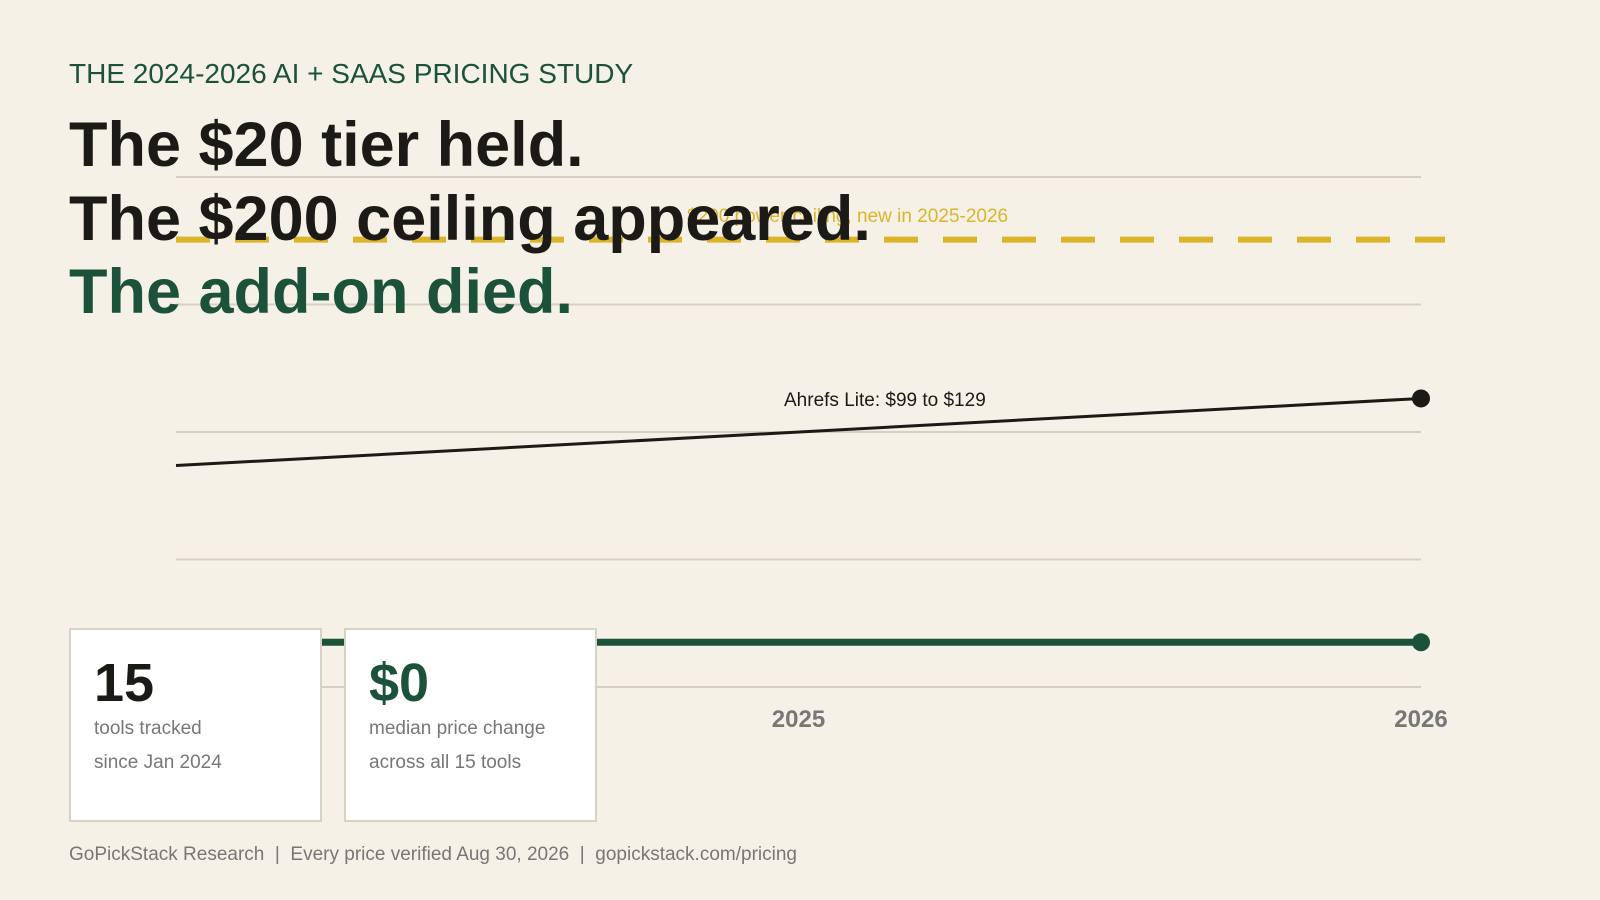  Describe the element at coordinates (399, 683) in the screenshot. I see `stat-value: $0` at that location.